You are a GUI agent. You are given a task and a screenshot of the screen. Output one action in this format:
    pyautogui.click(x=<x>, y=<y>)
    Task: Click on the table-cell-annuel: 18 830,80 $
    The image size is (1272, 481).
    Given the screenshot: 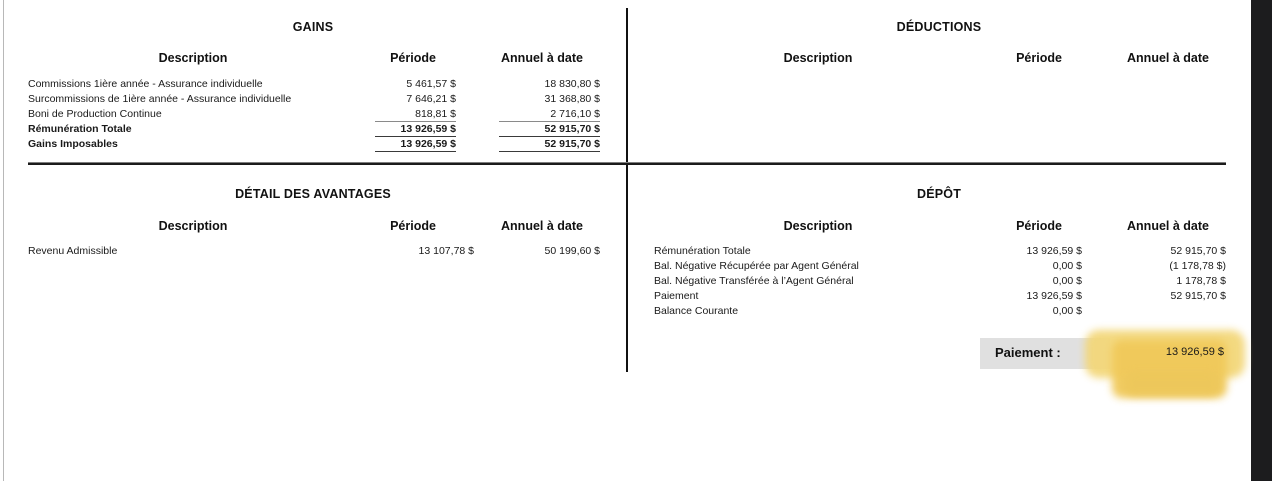 What is the action you would take?
    pyautogui.click(x=572, y=84)
    